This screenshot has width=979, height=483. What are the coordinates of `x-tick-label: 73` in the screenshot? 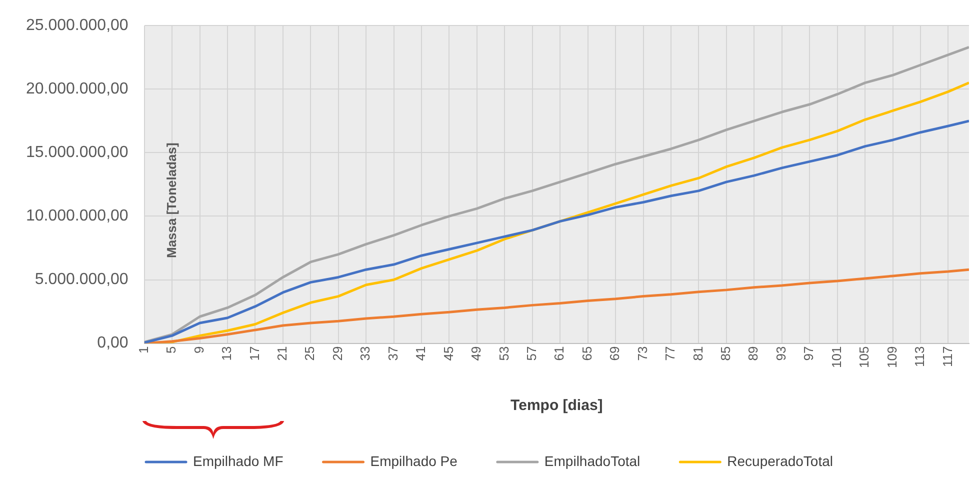 It's located at (642, 353).